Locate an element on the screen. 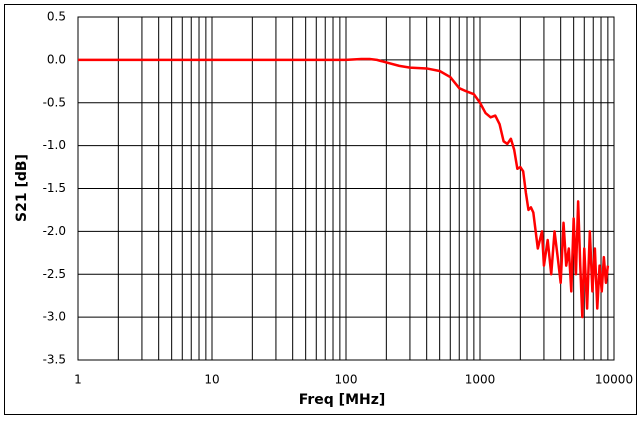  x-tick-label: 10 is located at coordinates (211, 380).